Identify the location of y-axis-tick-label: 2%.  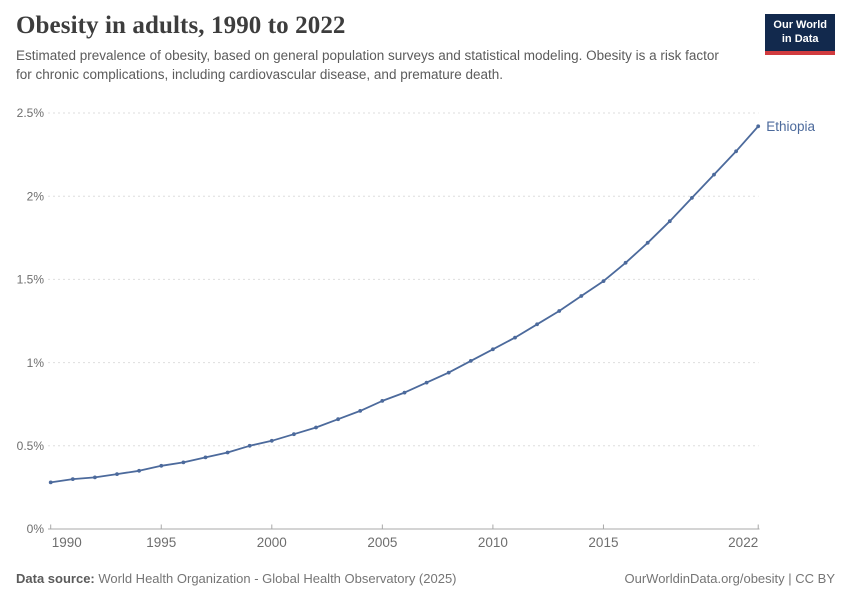
(36, 196).